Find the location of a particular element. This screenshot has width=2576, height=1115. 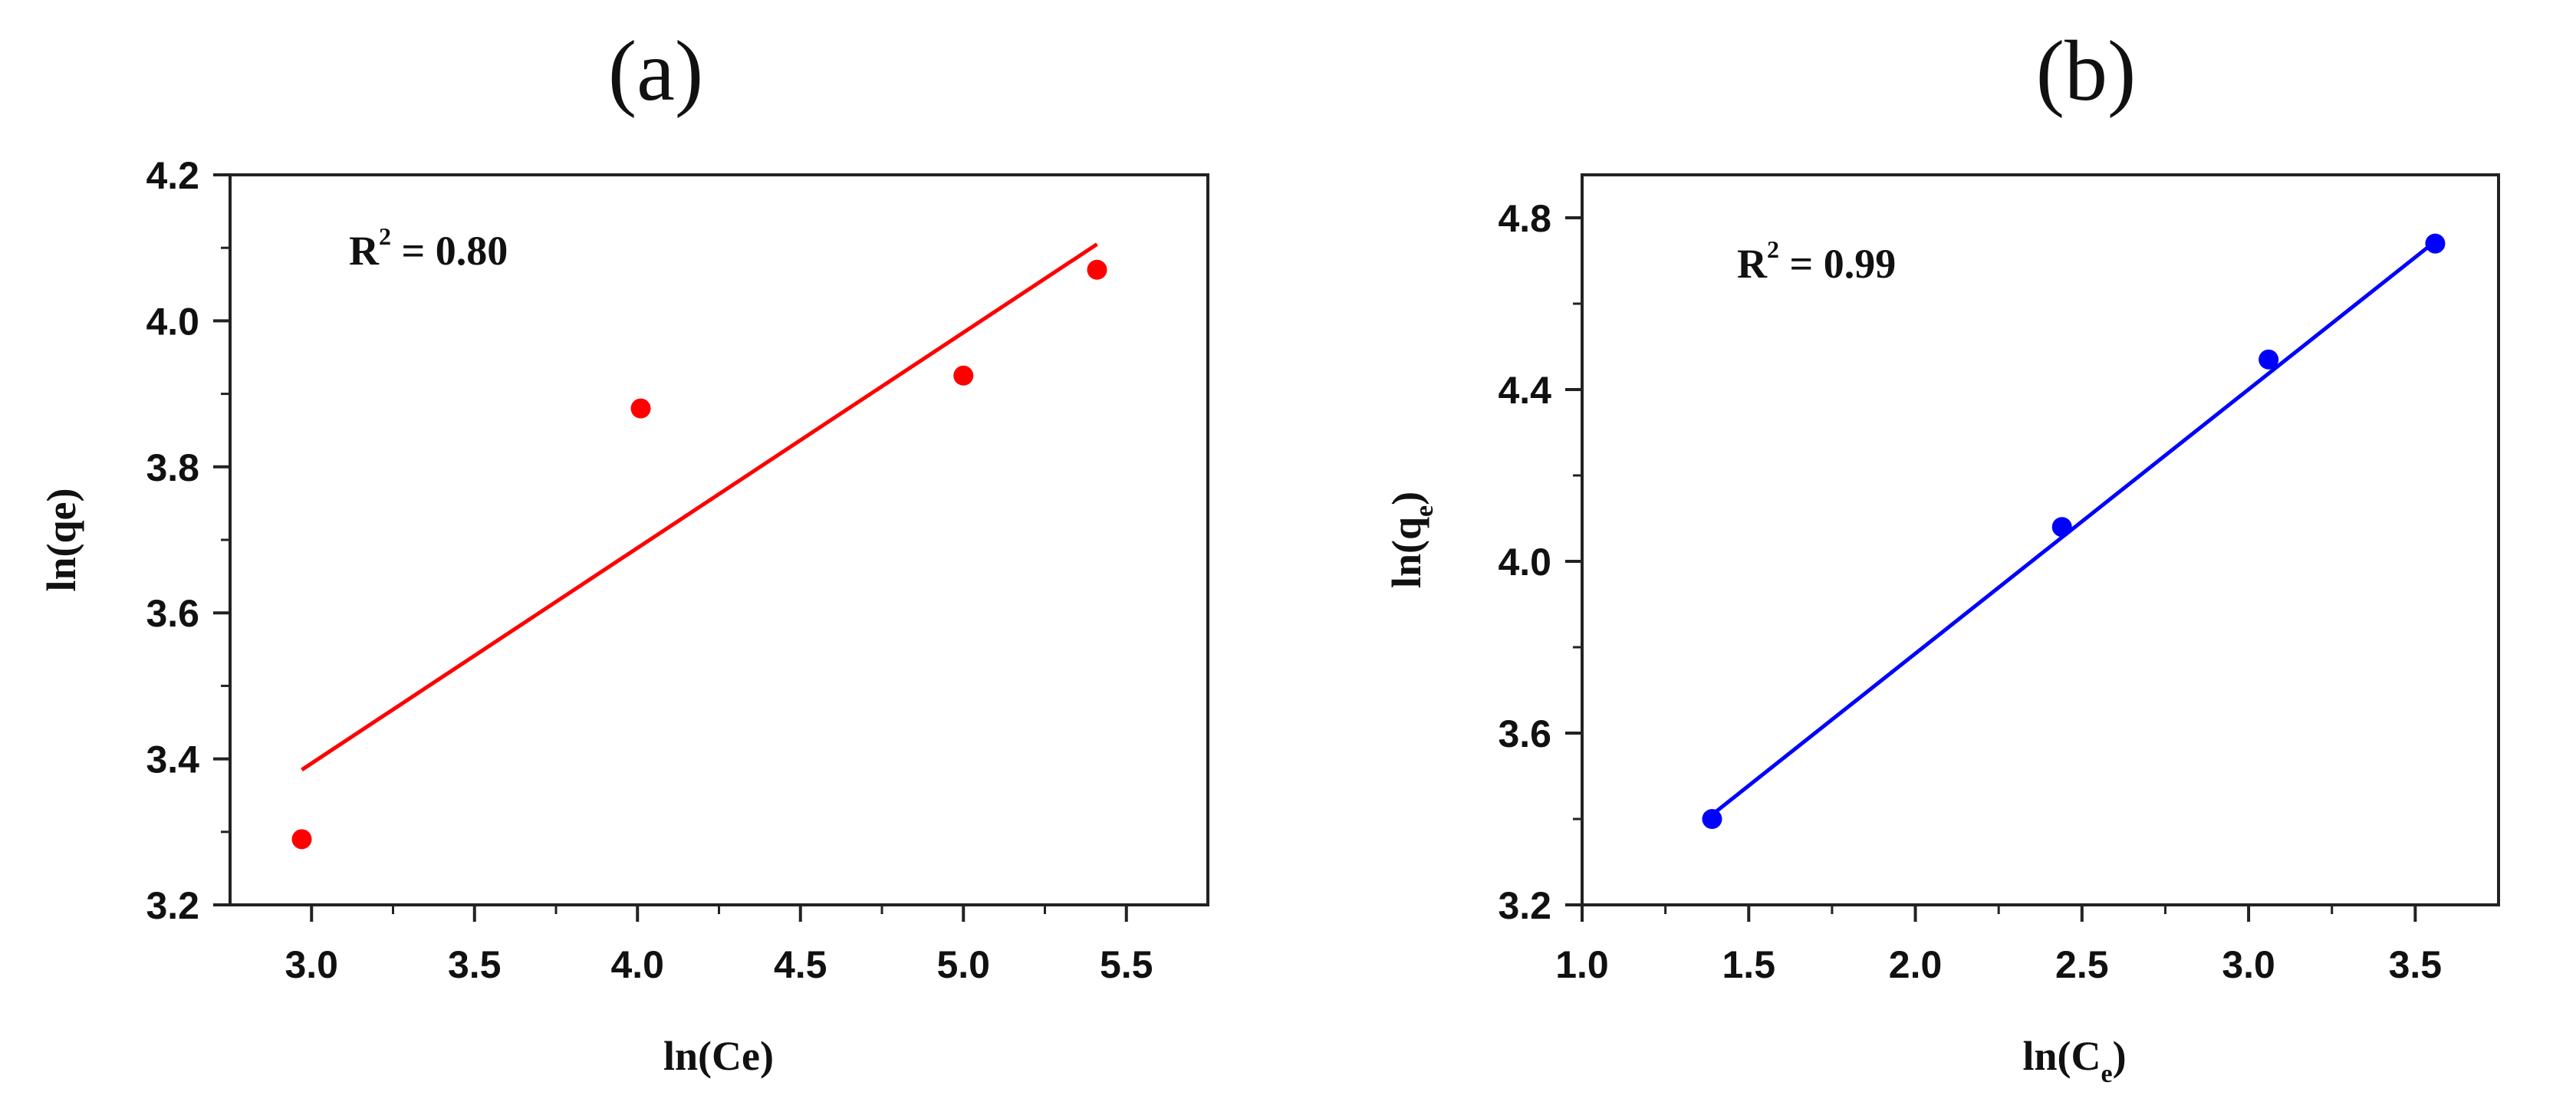

panel-a-fit-group is located at coordinates (699, 506).